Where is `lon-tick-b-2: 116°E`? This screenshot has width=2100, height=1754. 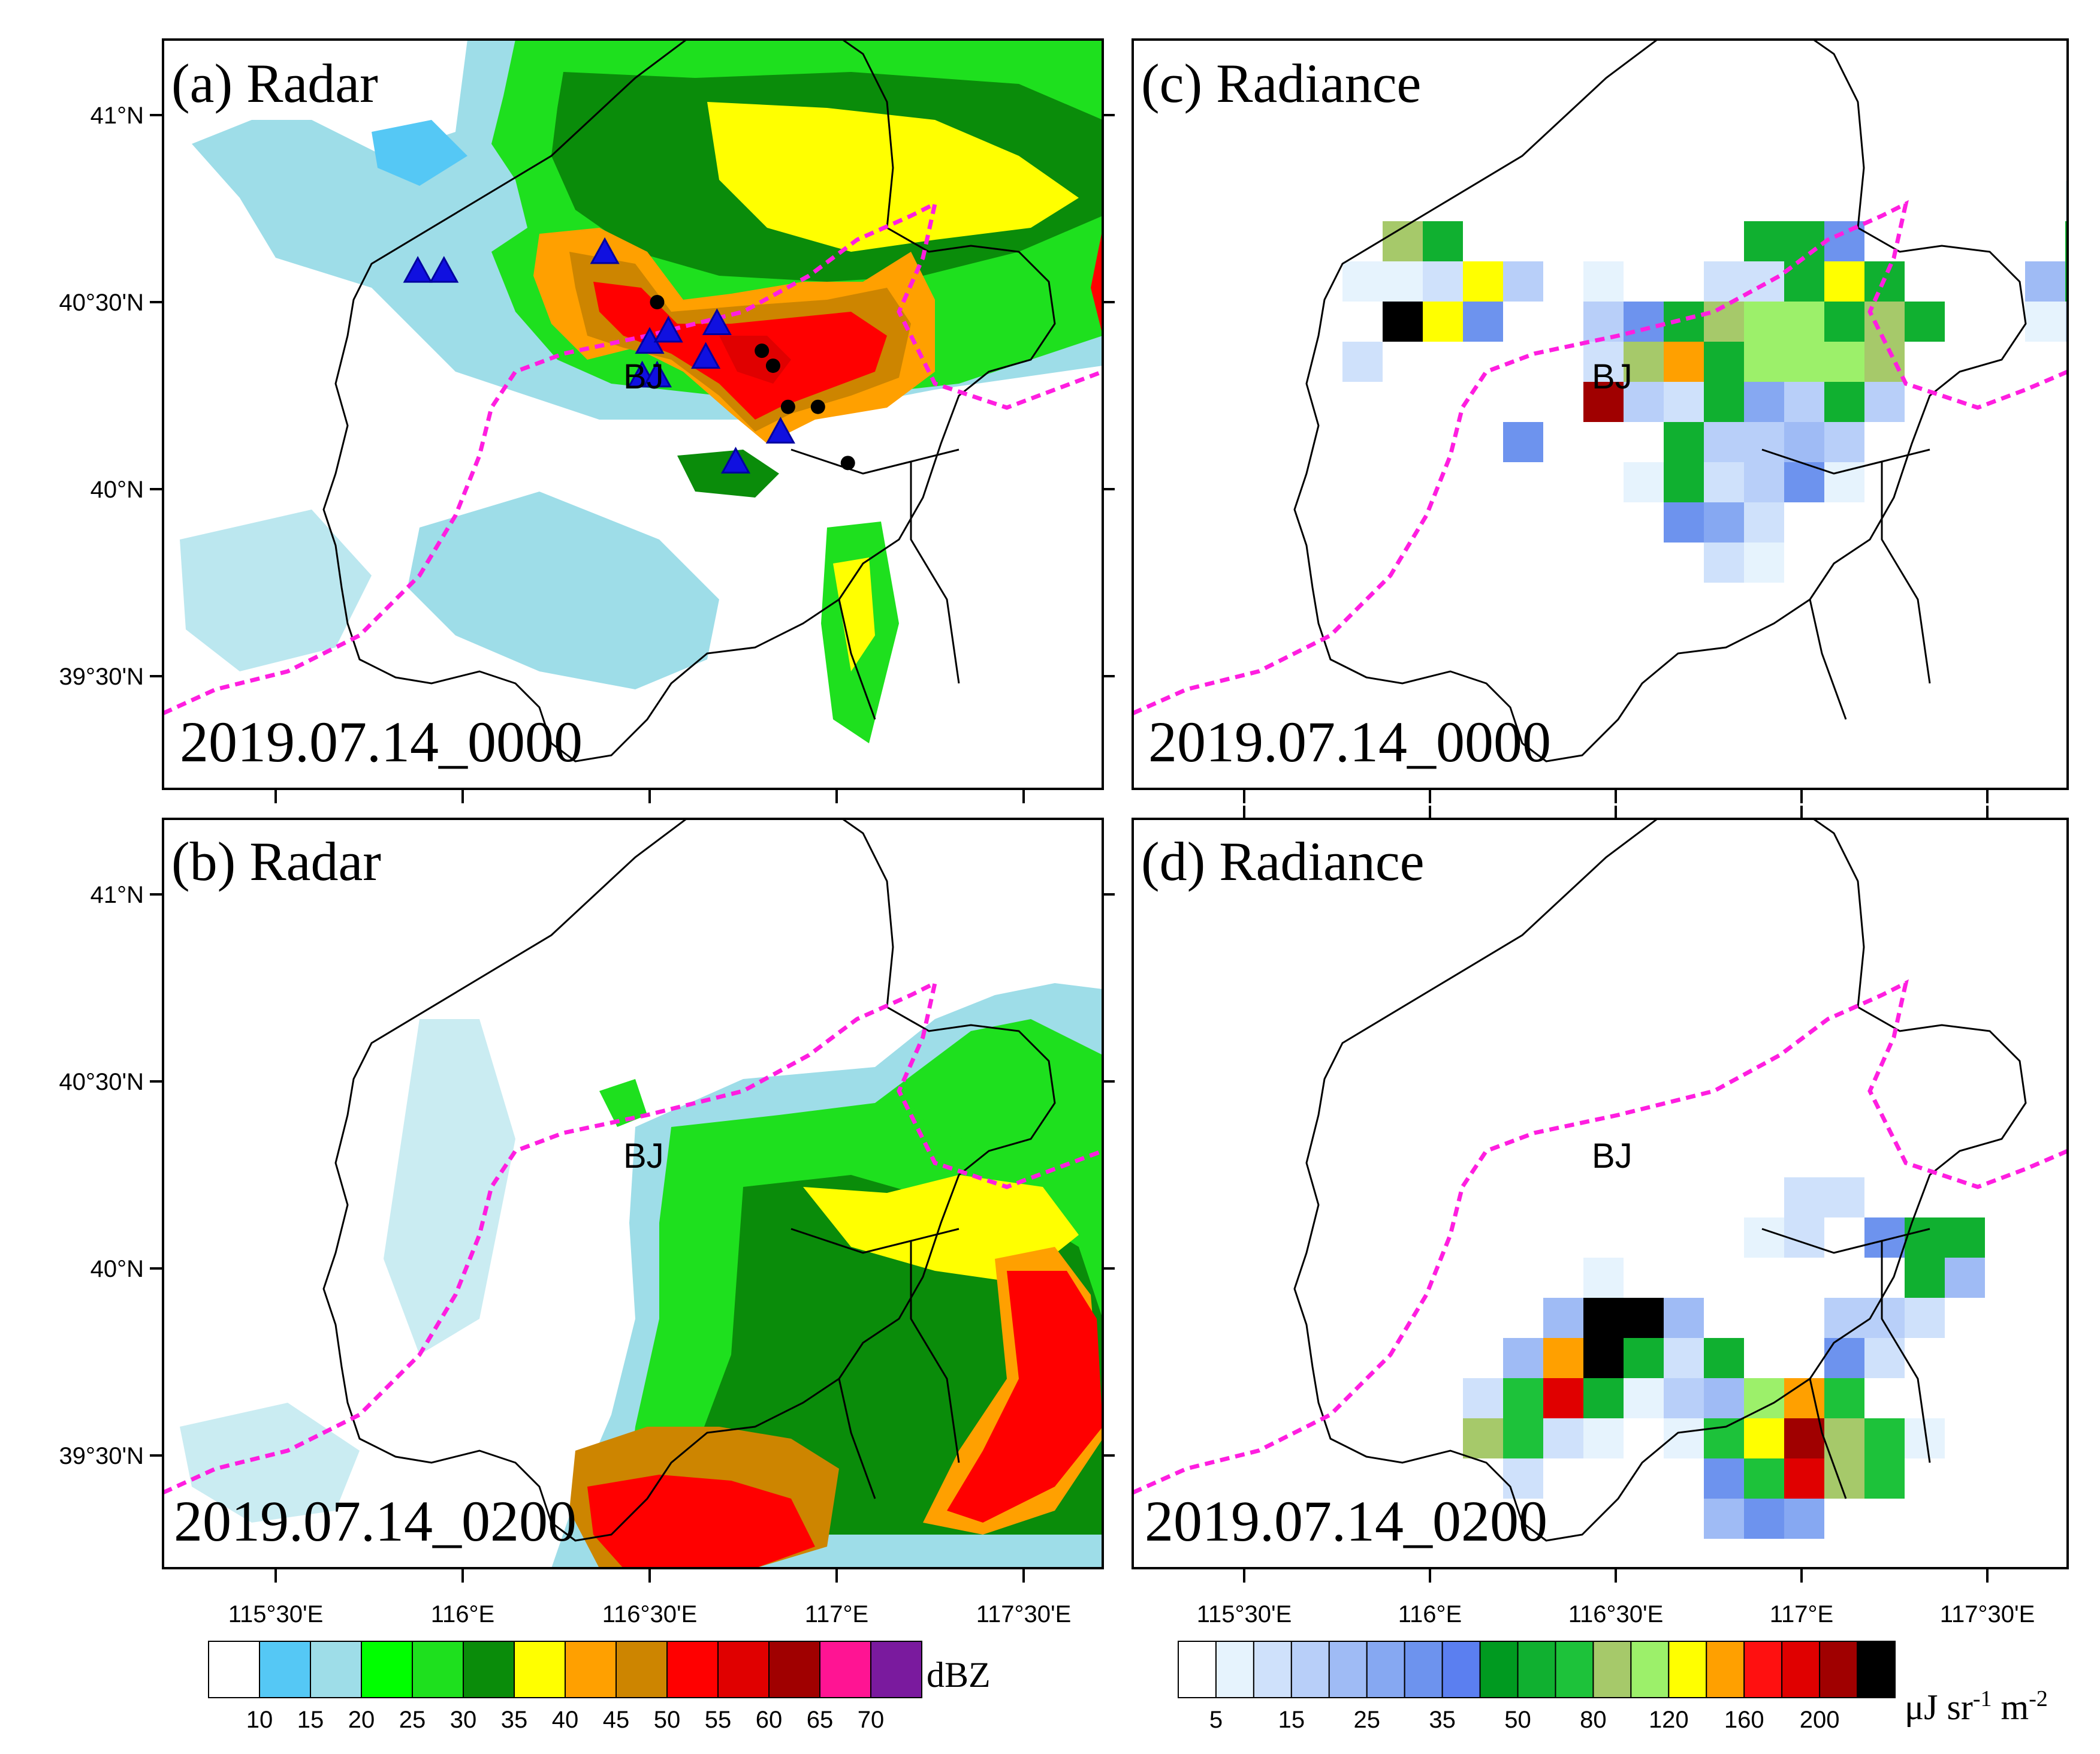 lon-tick-b-2: 116°E is located at coordinates (462, 1614).